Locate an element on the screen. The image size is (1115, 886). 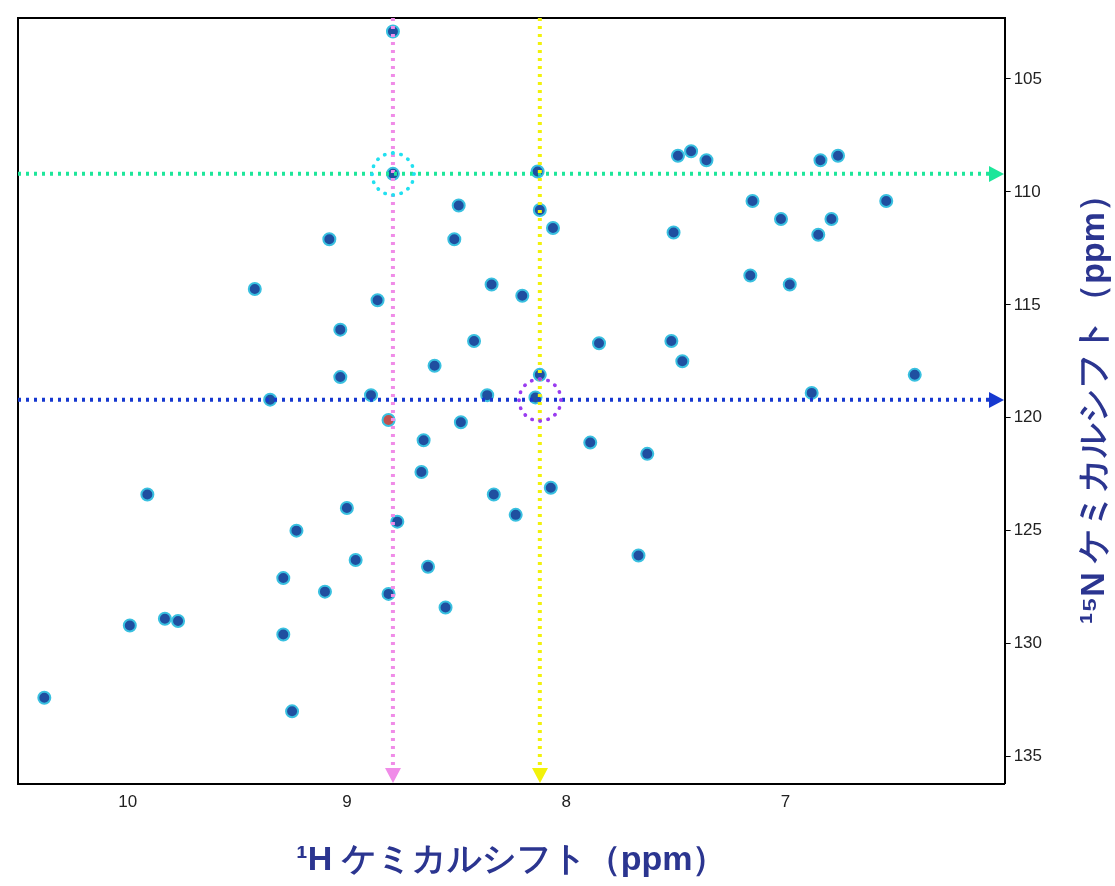
y-tick-label: 120 is located at coordinates (1028, 417).